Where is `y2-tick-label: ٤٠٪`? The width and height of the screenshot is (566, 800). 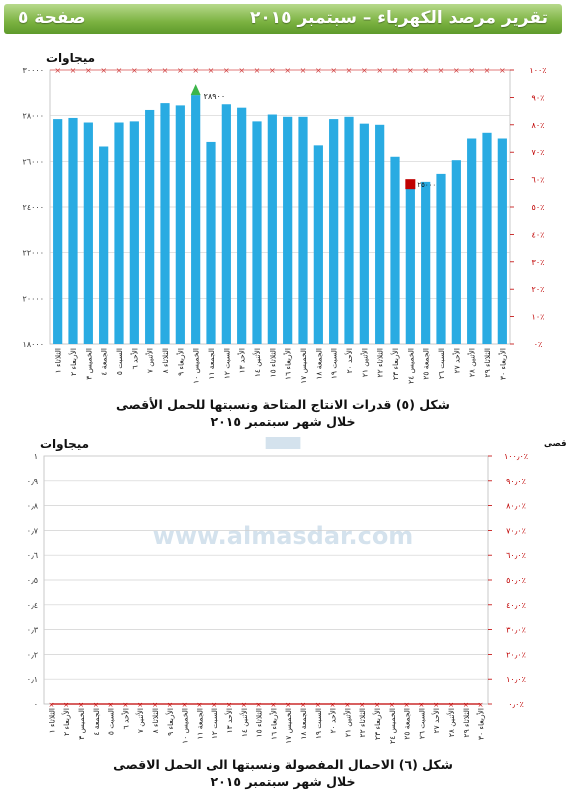 y2-tick-label: ٤٠٪ is located at coordinates (538, 234).